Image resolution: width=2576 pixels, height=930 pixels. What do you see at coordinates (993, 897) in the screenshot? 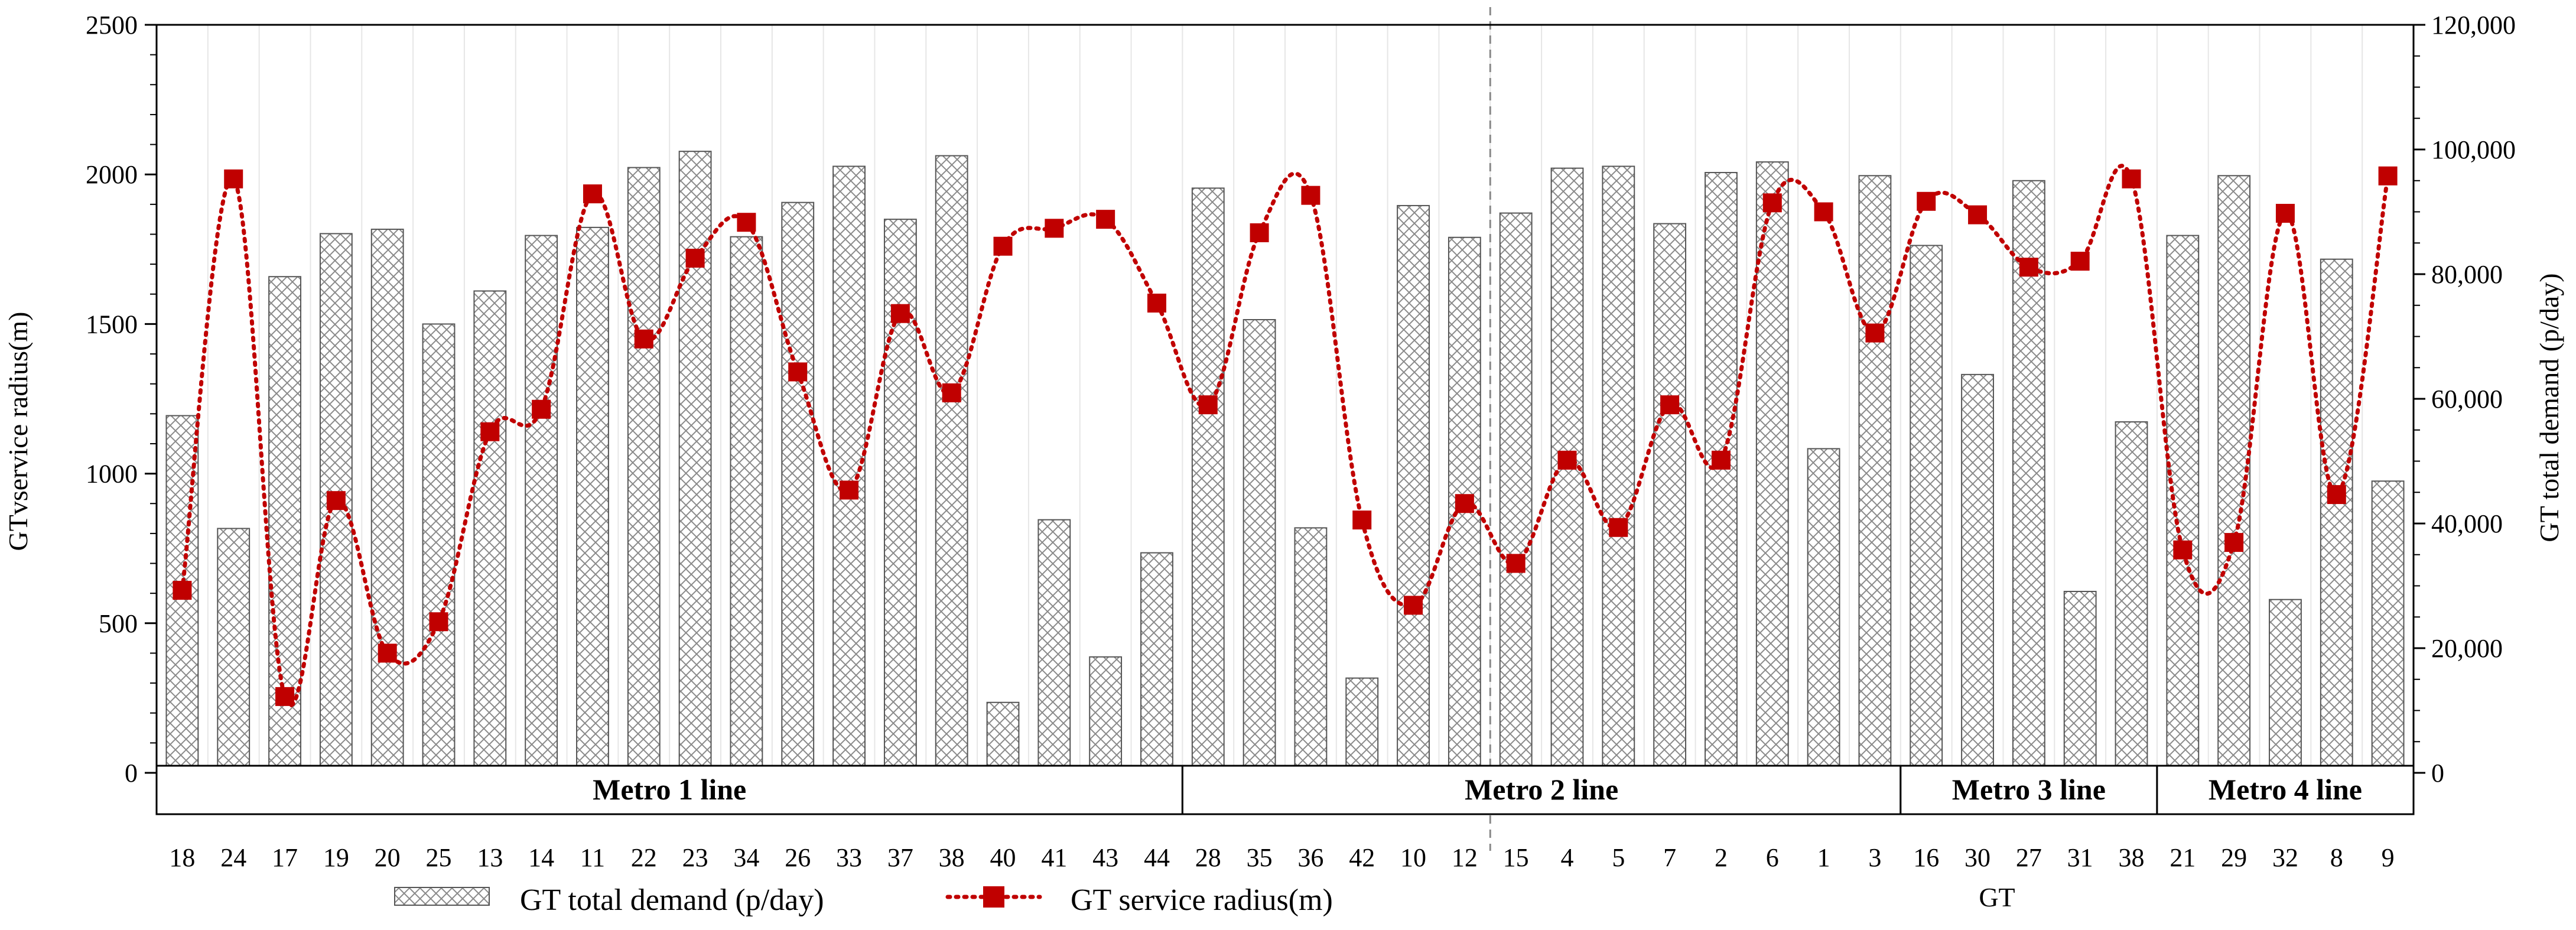
I see `legend-line-marker` at bounding box center [993, 897].